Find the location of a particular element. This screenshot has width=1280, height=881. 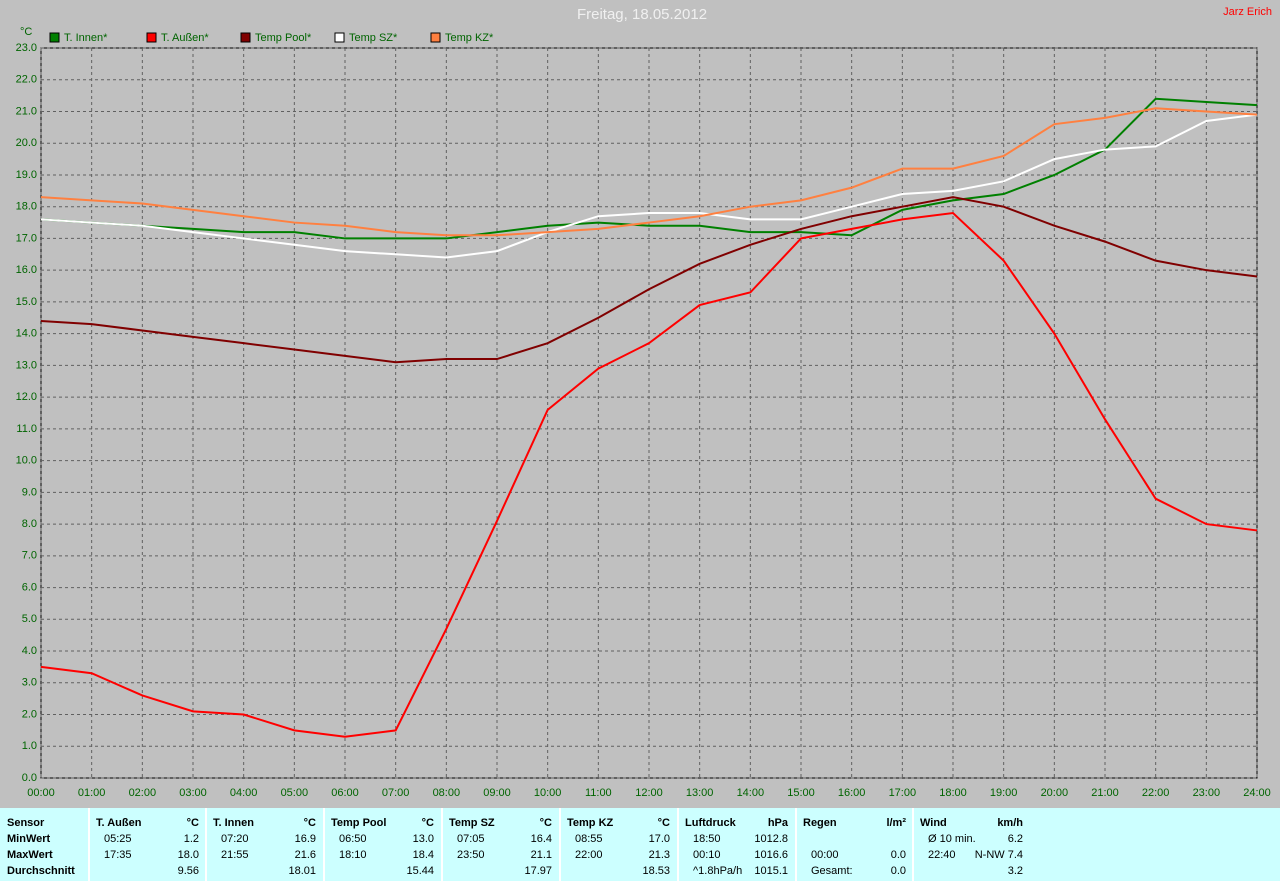

group-name: Temp SZ is located at coordinates (472, 823).